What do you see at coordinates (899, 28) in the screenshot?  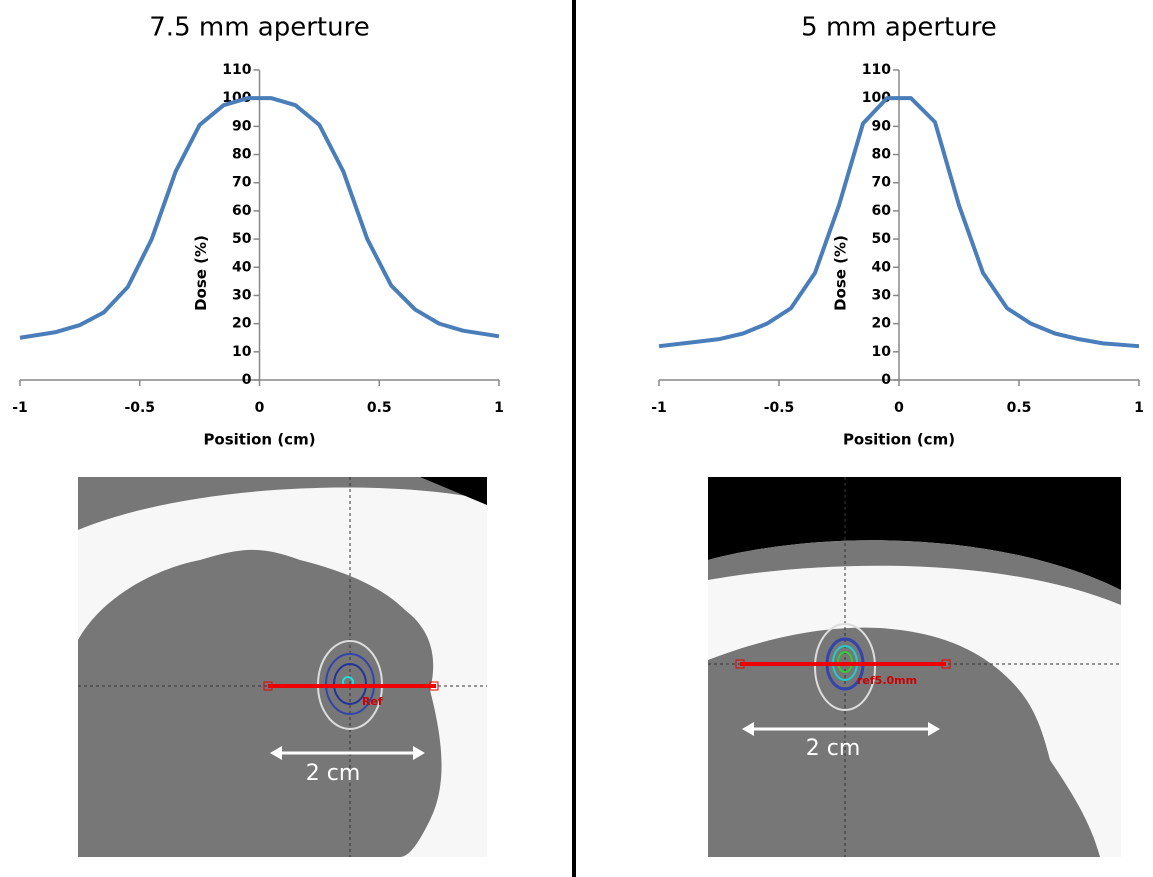 I see `chart-title: 5 mm aperture` at bounding box center [899, 28].